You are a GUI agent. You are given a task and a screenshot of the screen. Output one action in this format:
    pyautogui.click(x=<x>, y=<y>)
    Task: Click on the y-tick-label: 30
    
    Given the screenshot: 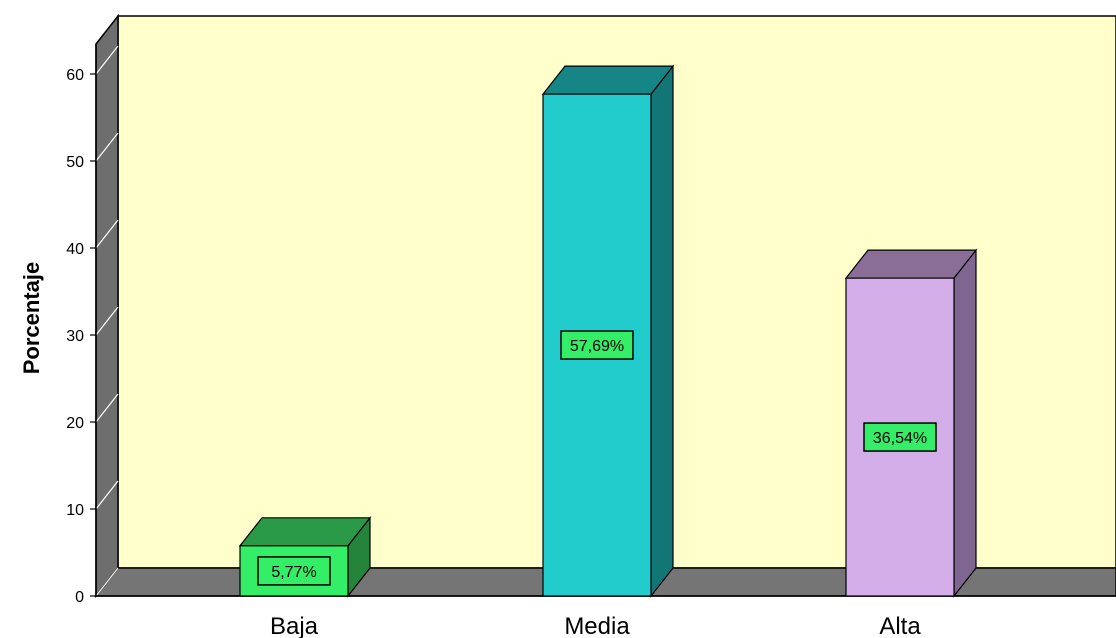 What is the action you would take?
    pyautogui.click(x=75, y=336)
    